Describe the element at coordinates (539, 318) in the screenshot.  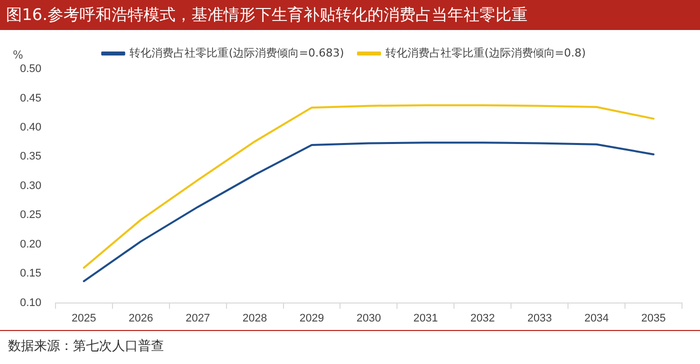
I see `x-tick-label: 2033` at that location.